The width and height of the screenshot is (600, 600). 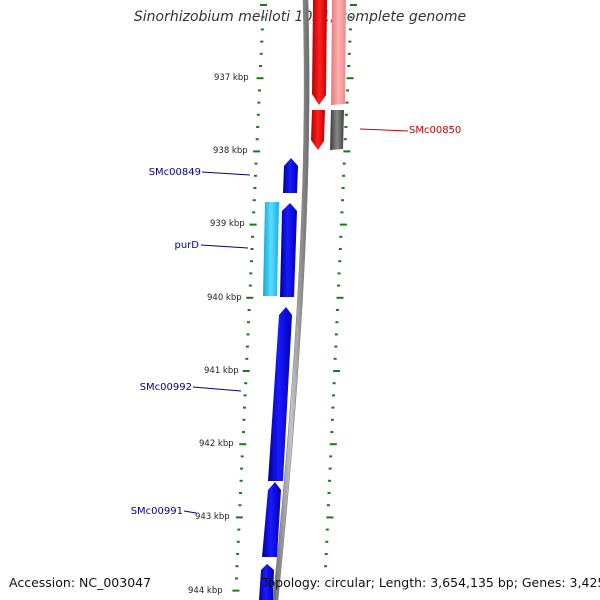 I want to click on gene-reverse-upper-light, so click(x=338, y=52).